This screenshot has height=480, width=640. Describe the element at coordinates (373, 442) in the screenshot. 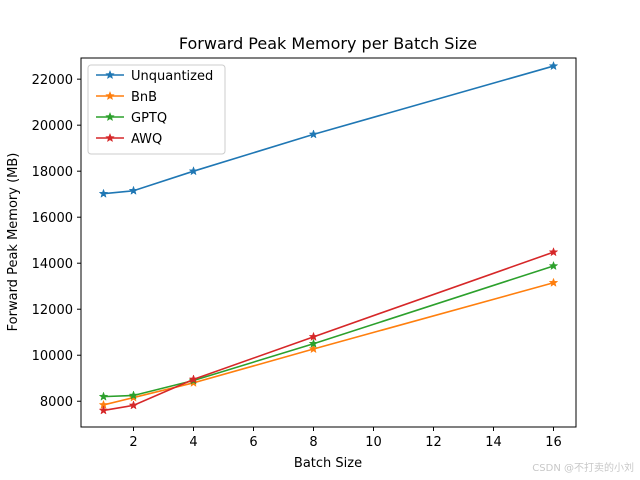

I see `x-tick-label: 10` at that location.